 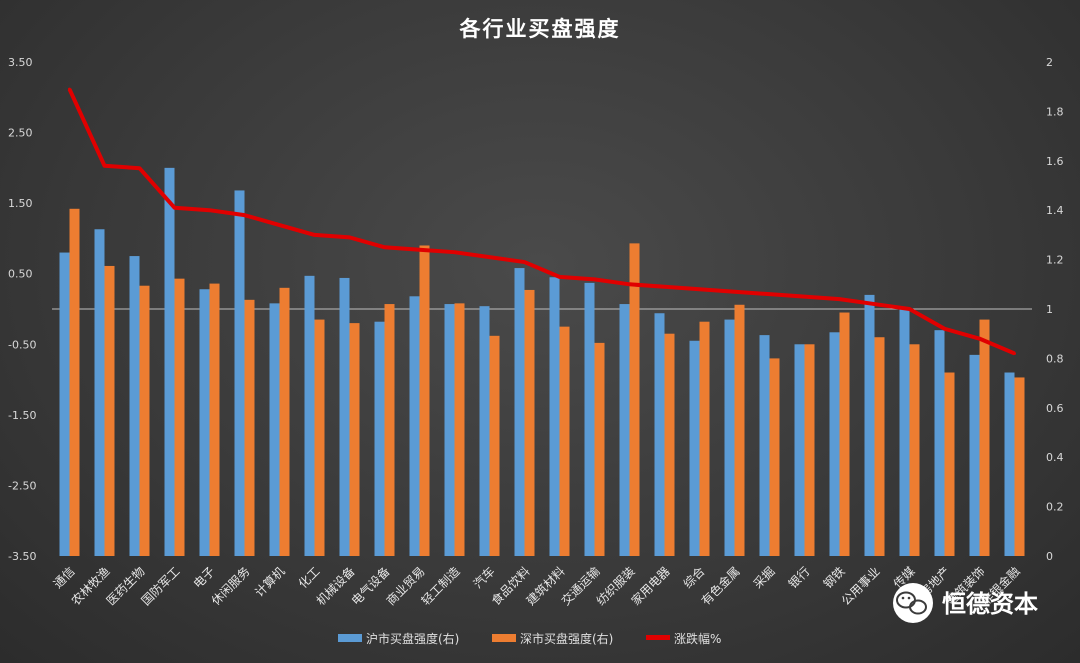 I want to click on left-tick-label: -0.50, so click(x=22, y=344).